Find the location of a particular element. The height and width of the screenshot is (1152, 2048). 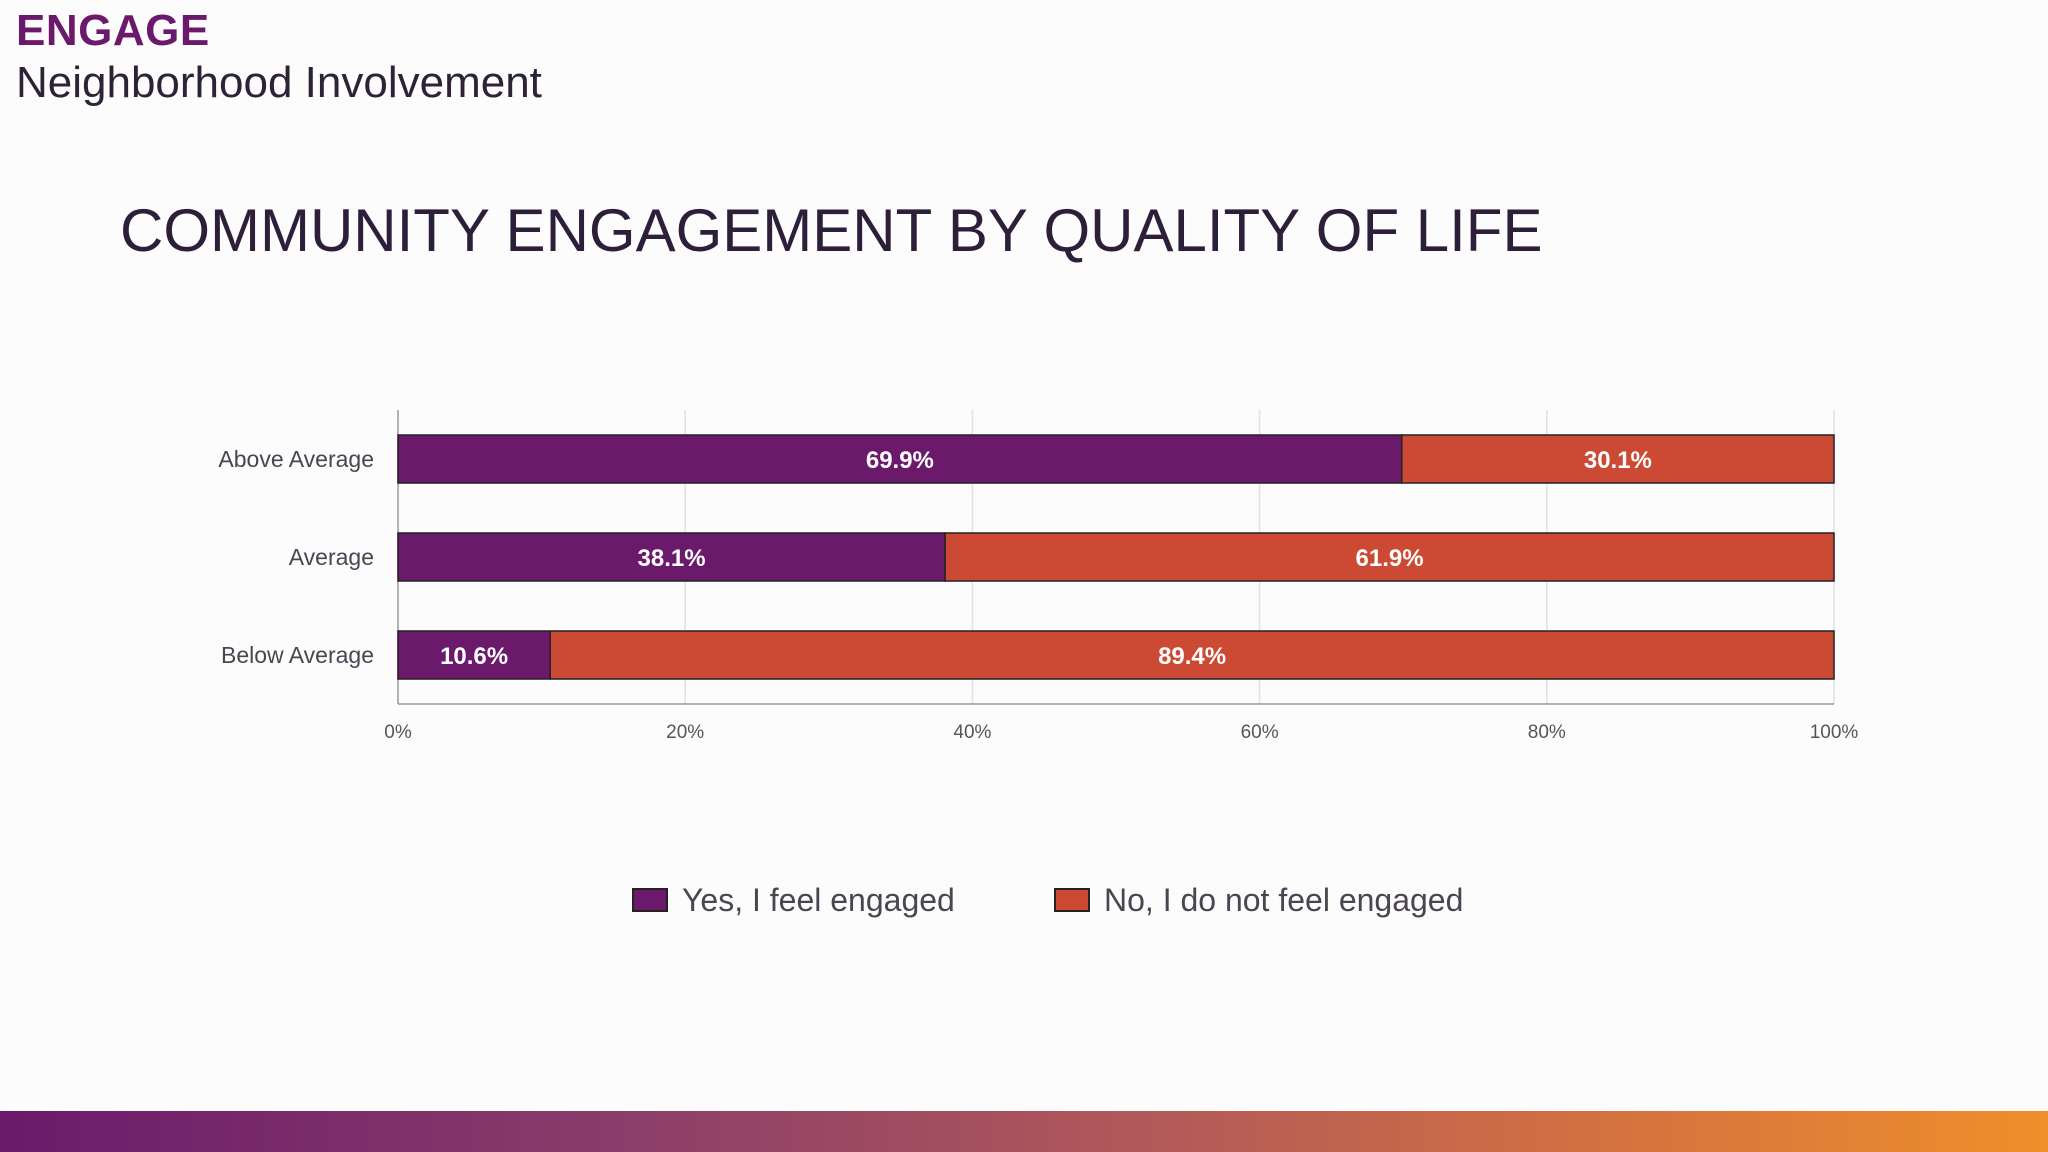

data-label: 69.9% is located at coordinates (900, 460).